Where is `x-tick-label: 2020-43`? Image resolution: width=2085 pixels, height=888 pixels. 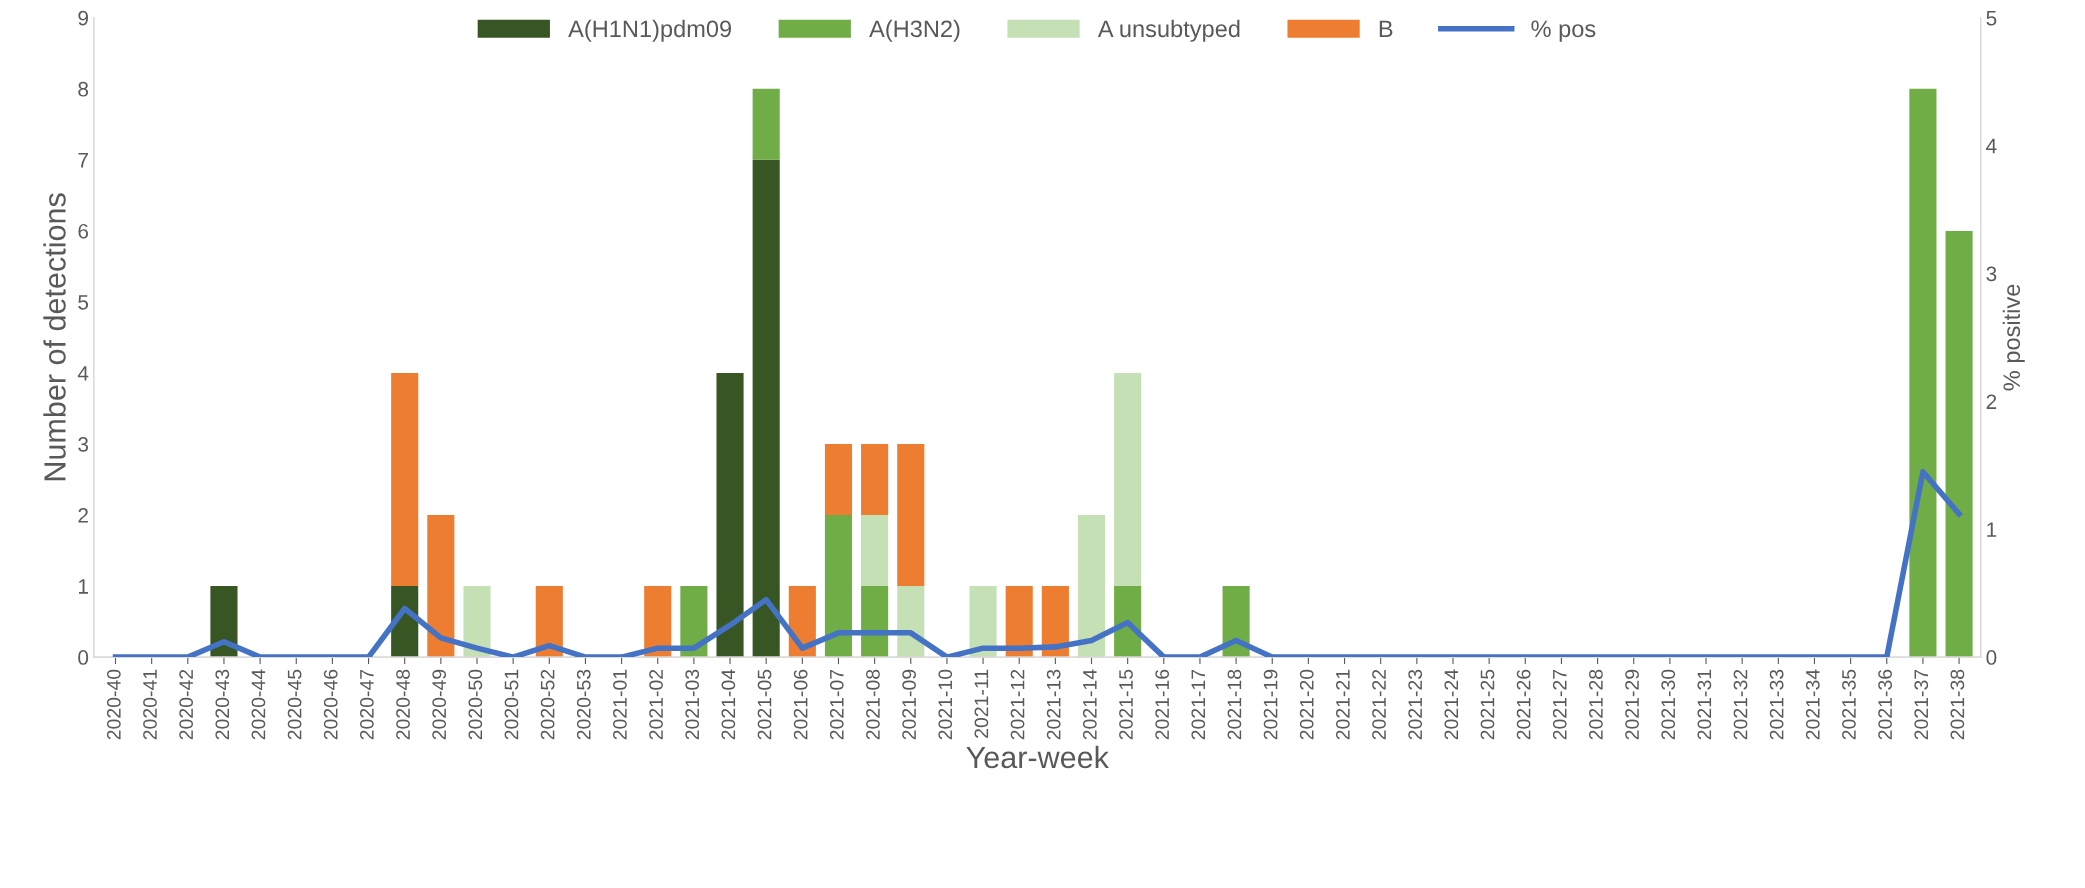 x-tick-label: 2020-43 is located at coordinates (222, 704).